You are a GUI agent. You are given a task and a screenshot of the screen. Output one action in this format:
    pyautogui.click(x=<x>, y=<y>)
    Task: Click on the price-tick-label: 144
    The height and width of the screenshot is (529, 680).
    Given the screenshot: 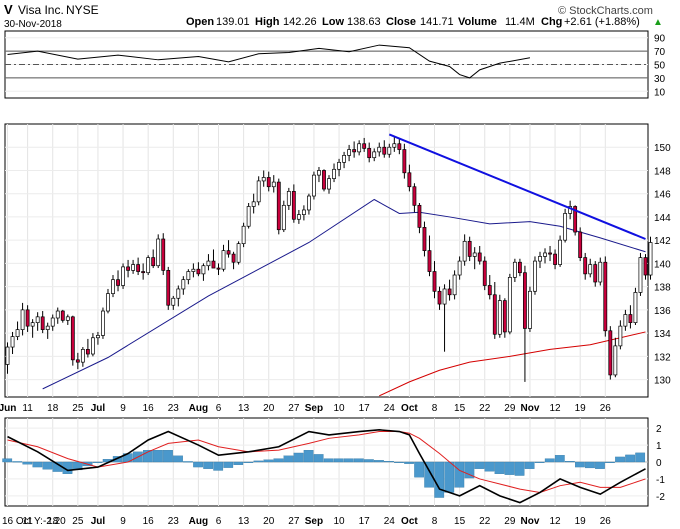 What is the action you would take?
    pyautogui.click(x=662, y=218)
    